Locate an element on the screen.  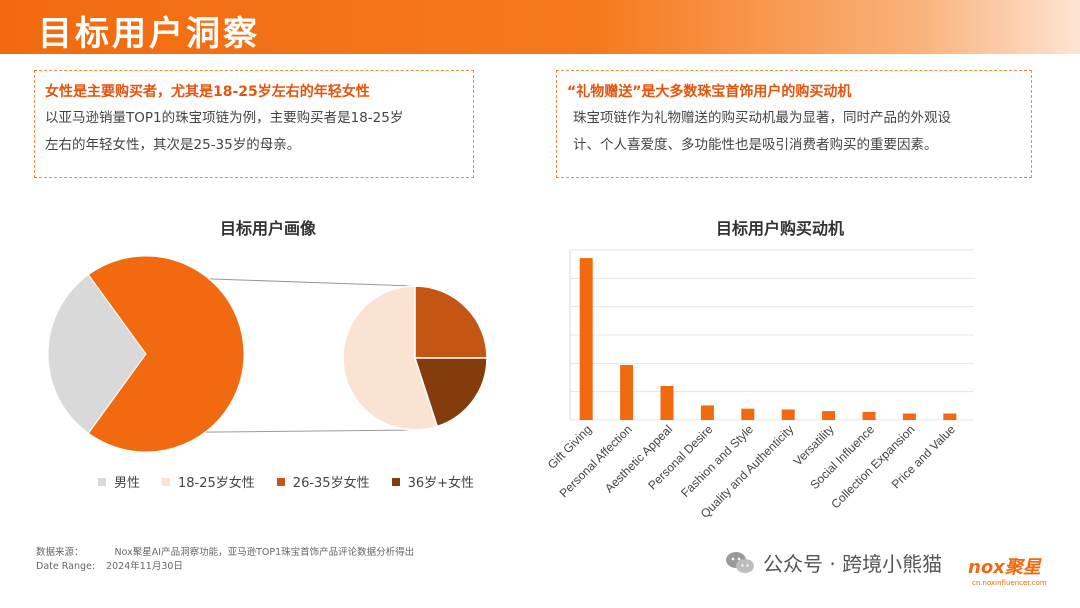
legend-label: 18-25岁女性 is located at coordinates (216, 483).